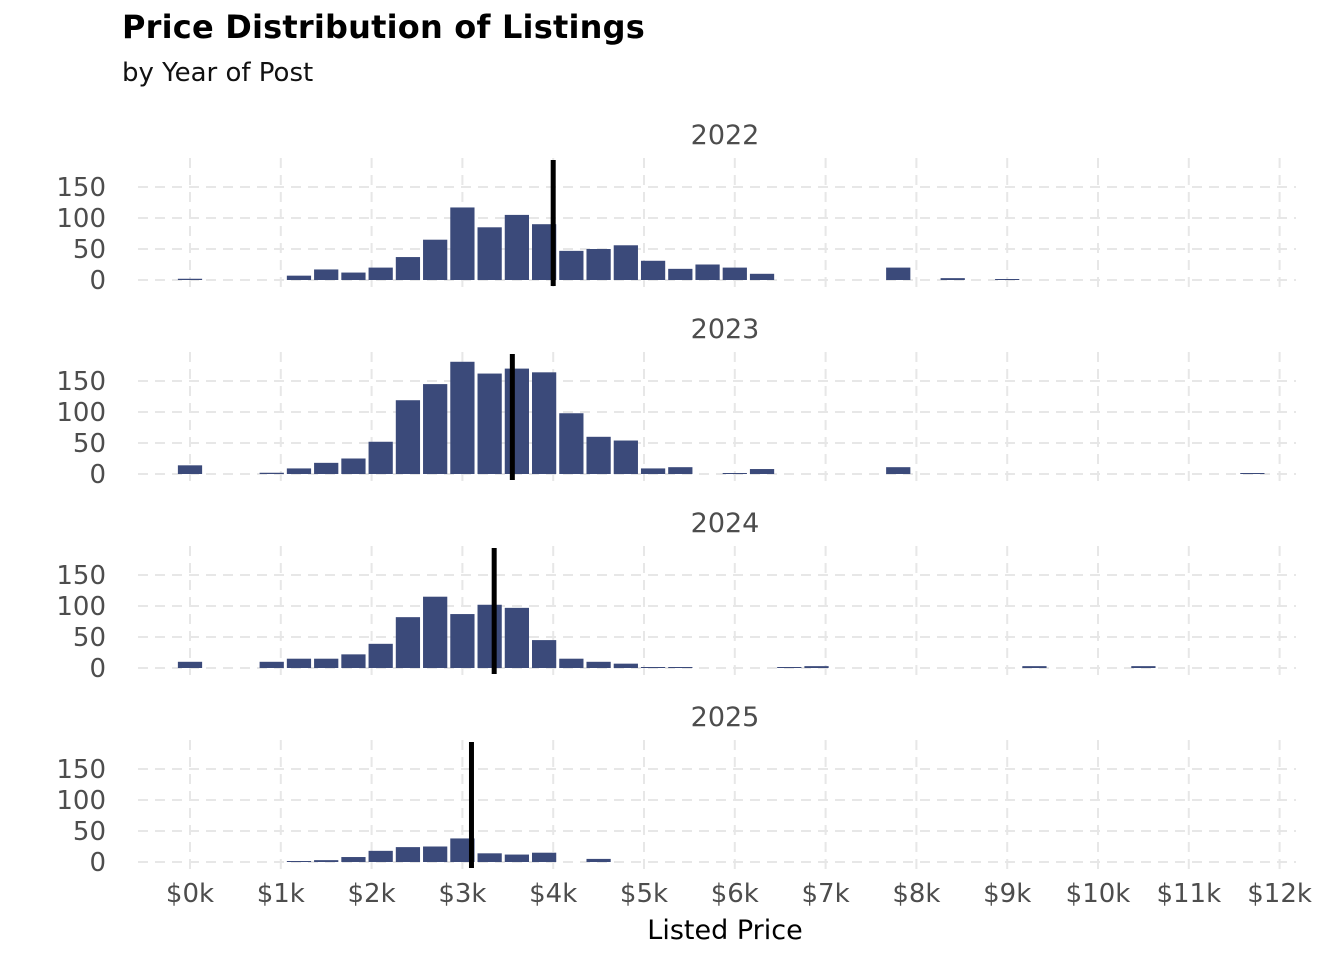 The width and height of the screenshot is (1344, 960). Describe the element at coordinates (462, 894) in the screenshot. I see `x-tick-label: $3k` at that location.